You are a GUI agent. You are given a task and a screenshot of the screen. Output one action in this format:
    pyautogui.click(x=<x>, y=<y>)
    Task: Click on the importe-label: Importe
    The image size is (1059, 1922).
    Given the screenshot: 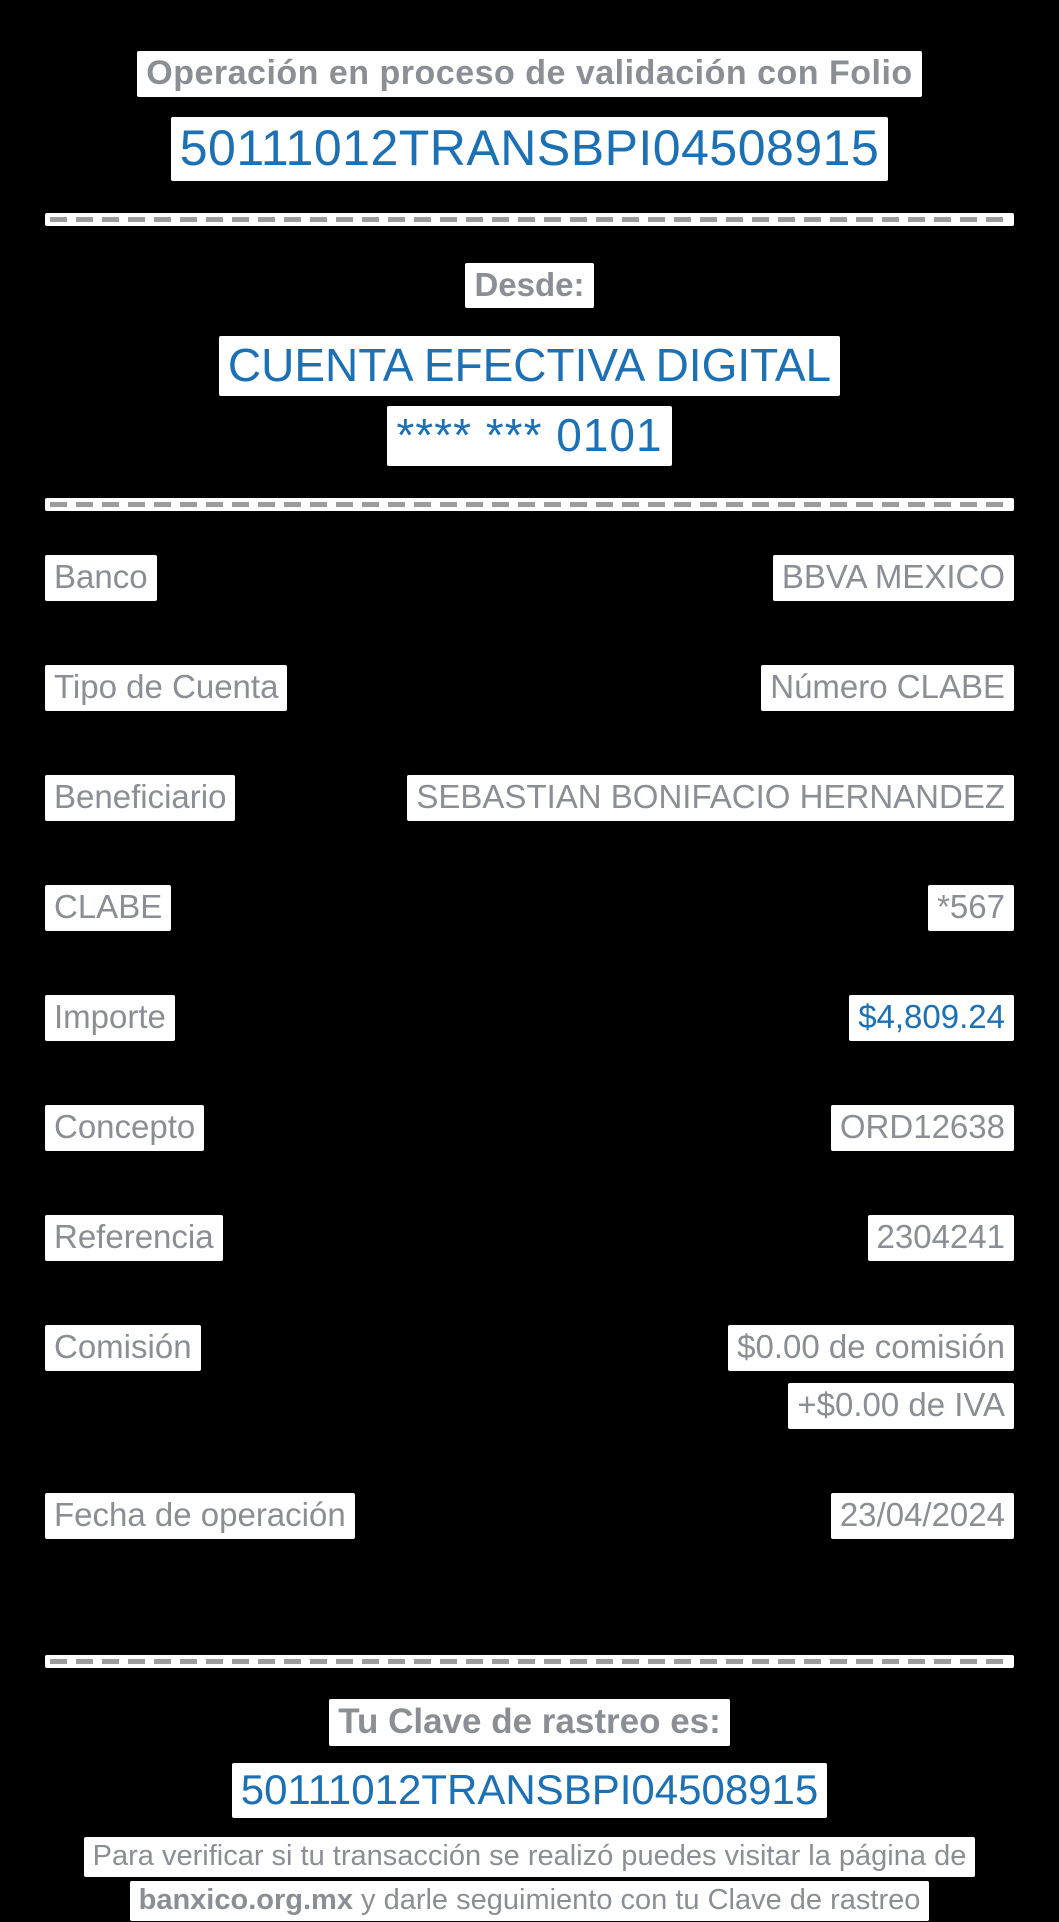 What is the action you would take?
    pyautogui.click(x=110, y=1018)
    